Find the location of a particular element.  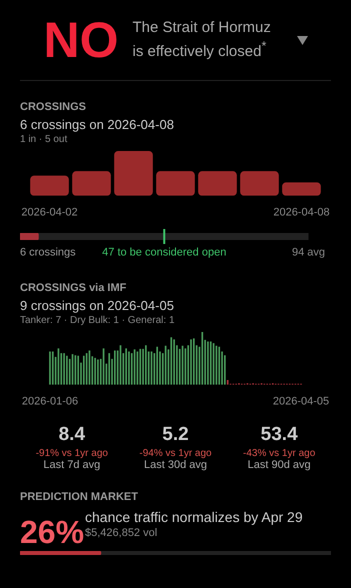

text: 1 in · 5 out is located at coordinates (44, 139).